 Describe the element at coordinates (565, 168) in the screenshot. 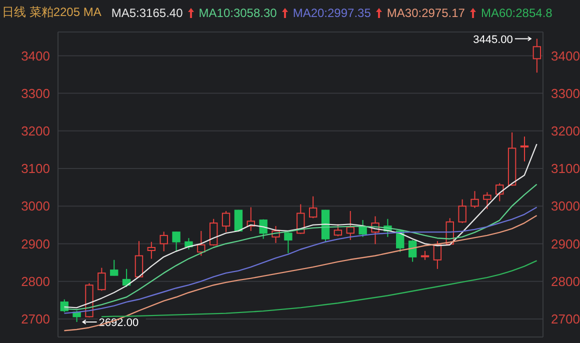

I see `y2-tick-label: 3100` at that location.